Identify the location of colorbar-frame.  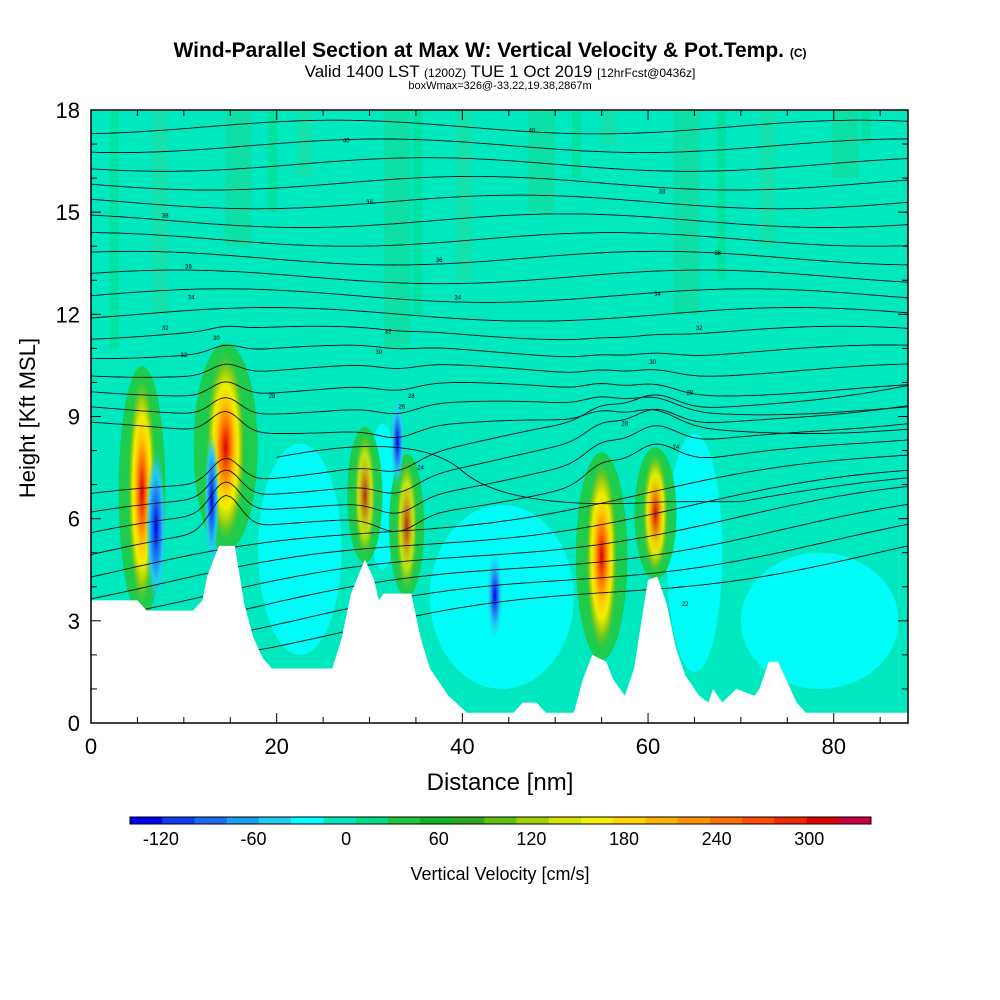
(500, 820).